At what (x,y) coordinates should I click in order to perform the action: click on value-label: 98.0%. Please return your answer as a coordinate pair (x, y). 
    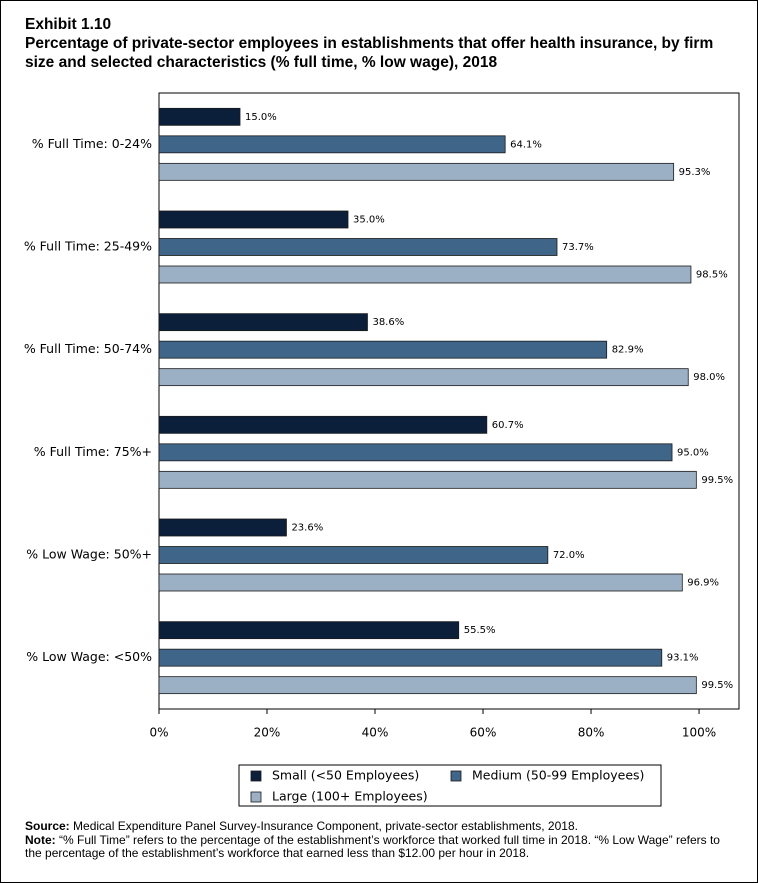
    Looking at the image, I should click on (709, 377).